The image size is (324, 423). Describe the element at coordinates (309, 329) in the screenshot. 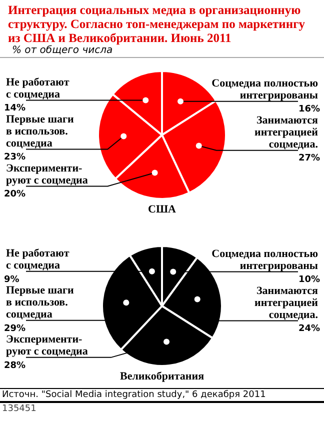

I see `data-label: 24%` at that location.